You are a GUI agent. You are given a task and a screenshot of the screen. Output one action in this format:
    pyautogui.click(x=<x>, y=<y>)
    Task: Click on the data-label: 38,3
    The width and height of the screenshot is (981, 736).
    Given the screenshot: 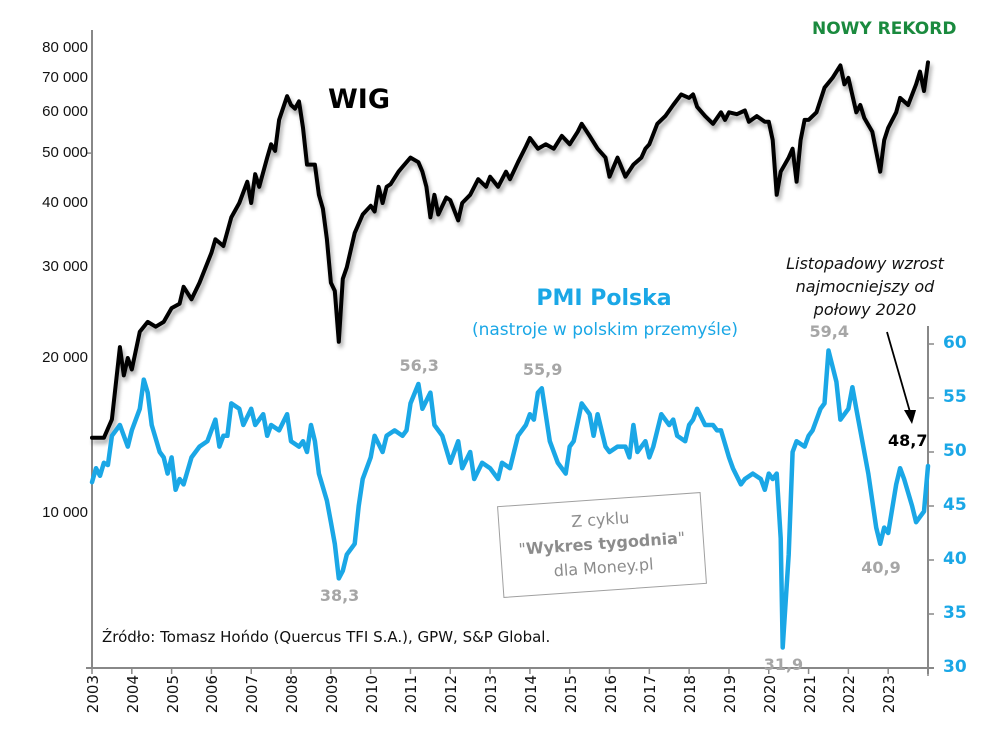 What is the action you would take?
    pyautogui.click(x=339, y=596)
    